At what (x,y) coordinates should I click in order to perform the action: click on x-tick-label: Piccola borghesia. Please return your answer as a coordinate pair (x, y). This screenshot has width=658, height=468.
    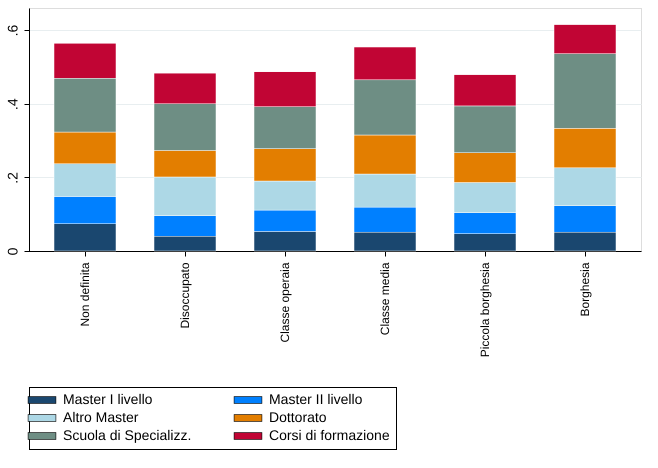
    Looking at the image, I should click on (485, 310).